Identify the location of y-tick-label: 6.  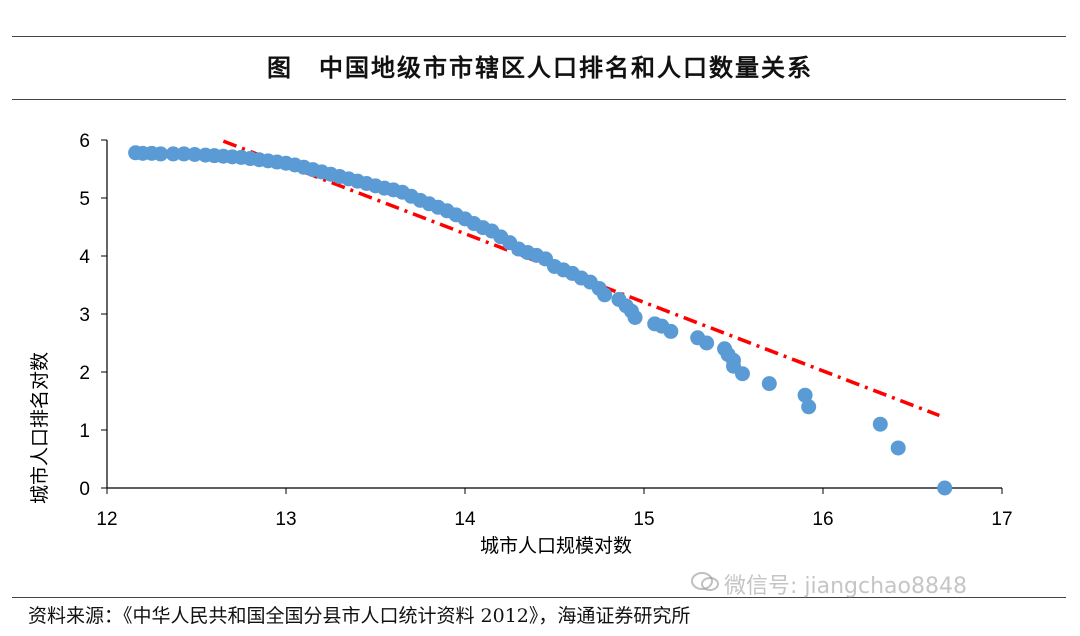
(84, 141).